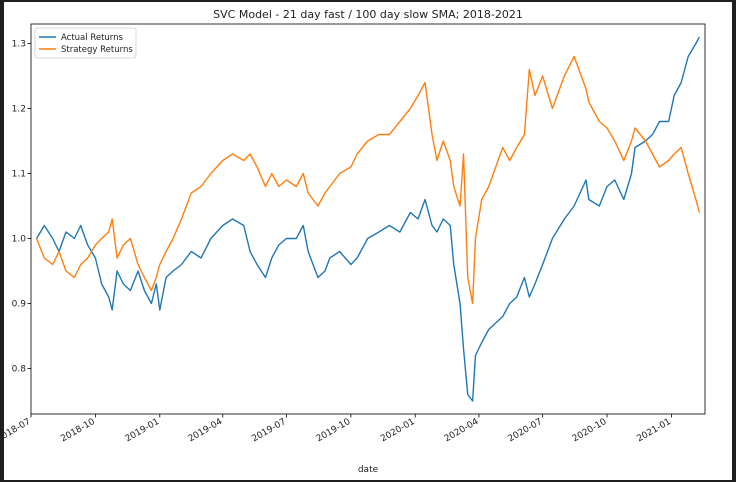 This screenshot has height=482, width=736. What do you see at coordinates (143, 430) in the screenshot?
I see `x-tick-label: 2019-01` at bounding box center [143, 430].